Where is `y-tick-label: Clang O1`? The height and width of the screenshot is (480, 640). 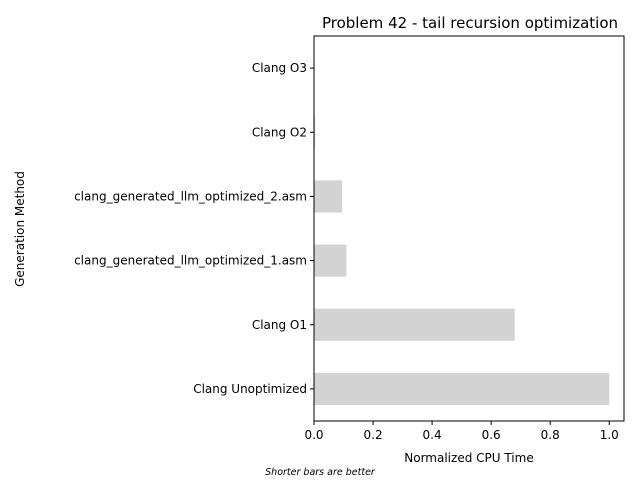
y-tick-label: Clang O1 is located at coordinates (279, 325).